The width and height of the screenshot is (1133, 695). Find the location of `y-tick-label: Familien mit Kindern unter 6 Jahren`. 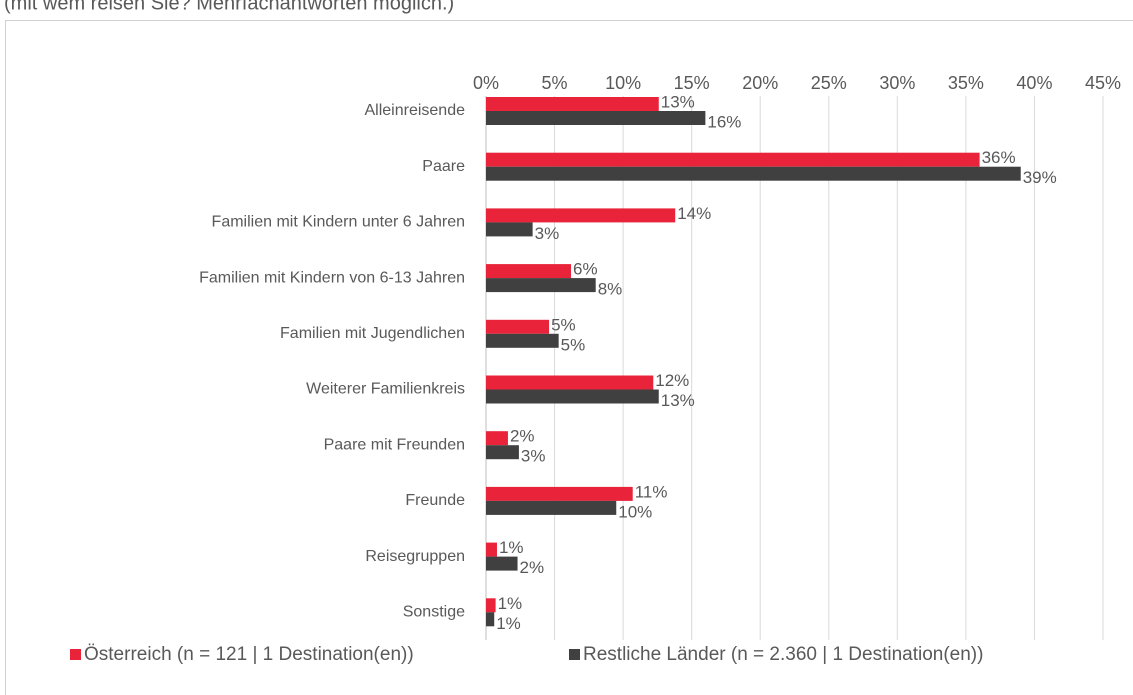

y-tick-label: Familien mit Kindern unter 6 Jahren is located at coordinates (338, 222).